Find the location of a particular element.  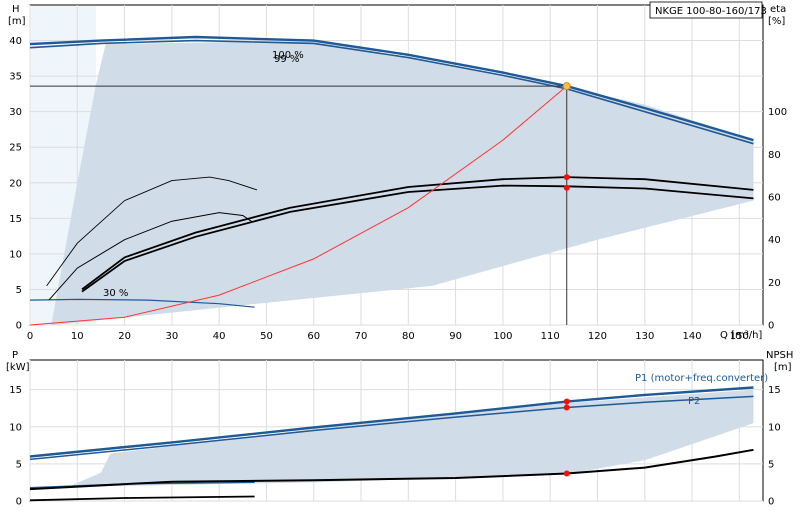

y-left-tick-label: 10 is located at coordinates (15, 254).